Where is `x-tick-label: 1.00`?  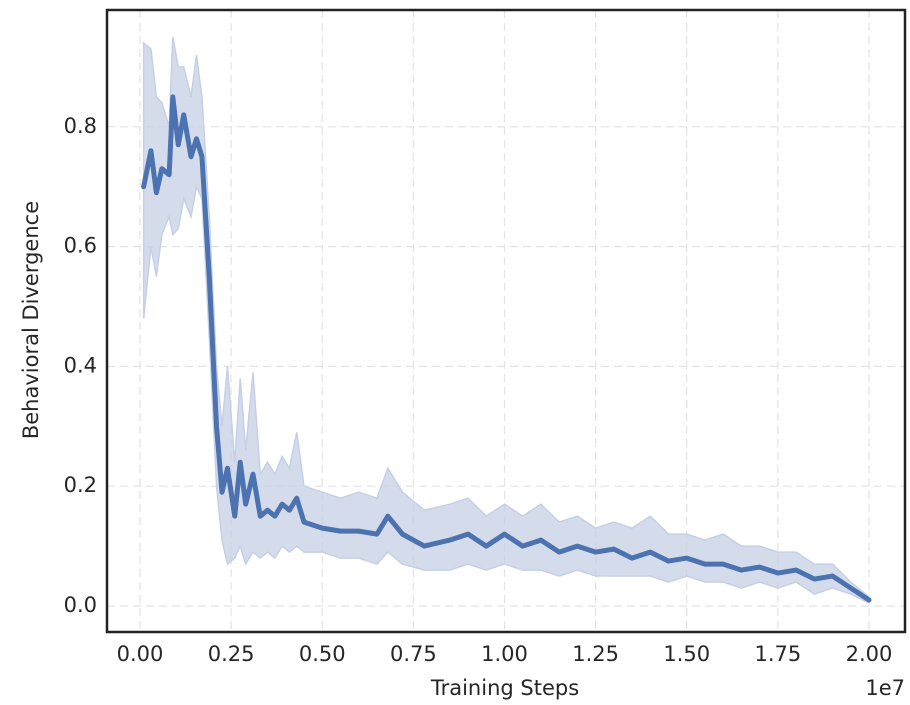 x-tick-label: 1.00 is located at coordinates (504, 654).